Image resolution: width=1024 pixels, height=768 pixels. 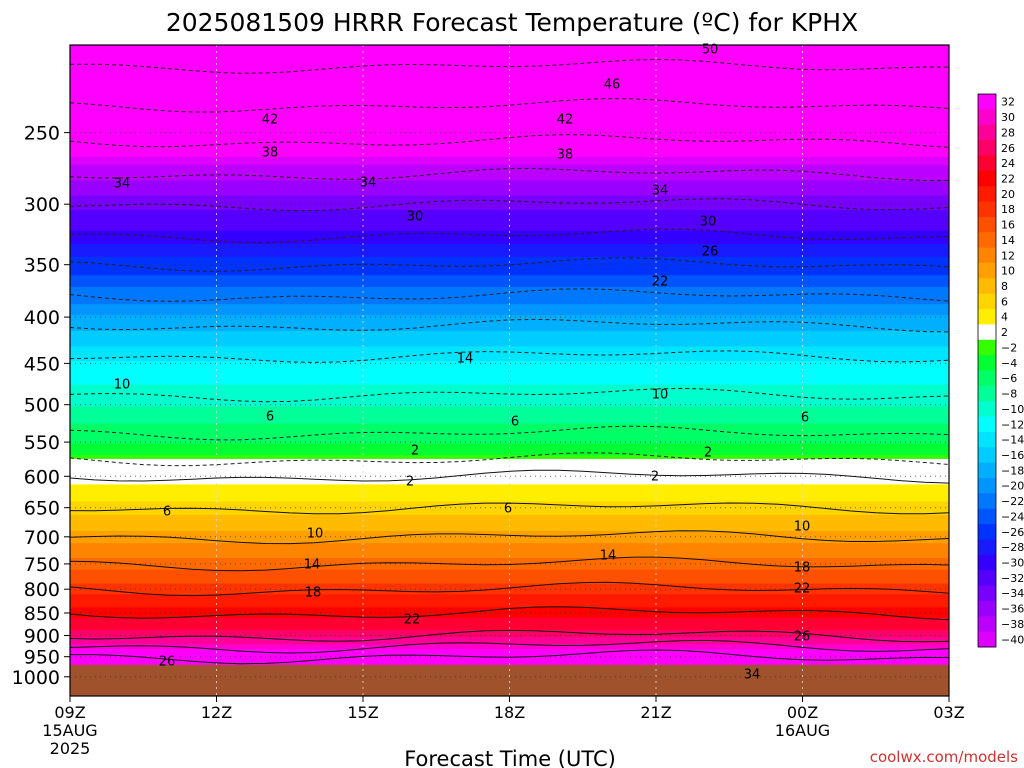 I want to click on x-tick-label: 09Z, so click(x=69, y=712).